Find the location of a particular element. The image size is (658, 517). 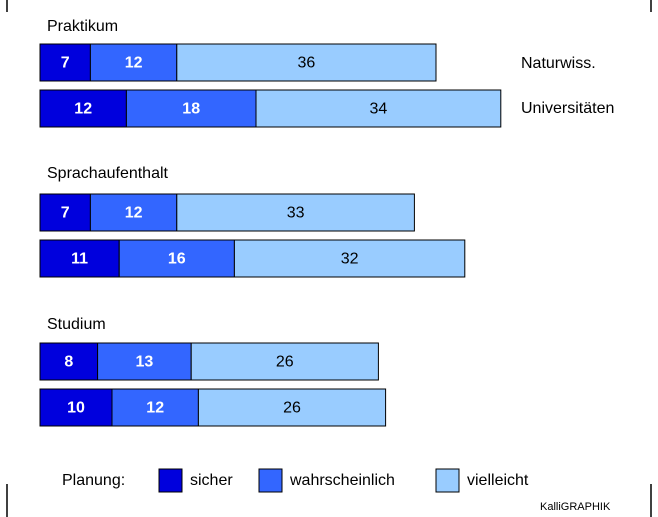

category-label: Universitäten is located at coordinates (567, 108).